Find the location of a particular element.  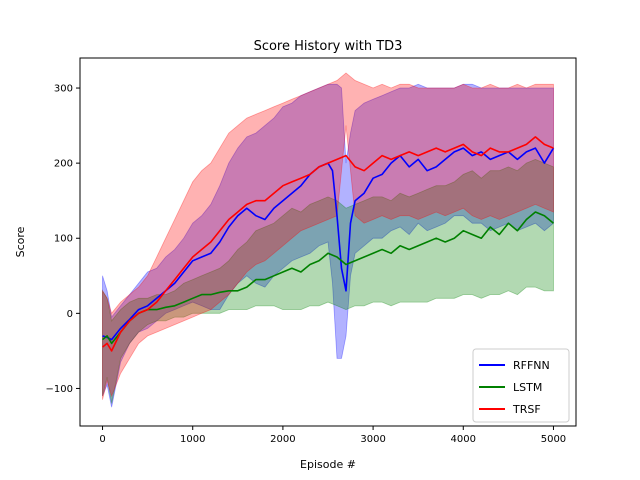

legend-label-trsf: TRSF is located at coordinates (526, 409).